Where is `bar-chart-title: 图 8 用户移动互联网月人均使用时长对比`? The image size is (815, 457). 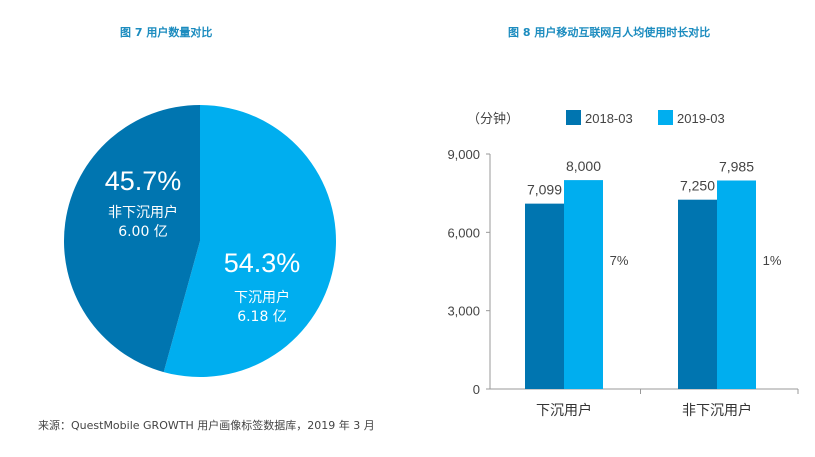
bar-chart-title: 图 8 用户移动互联网月人均使用时长对比 is located at coordinates (609, 32).